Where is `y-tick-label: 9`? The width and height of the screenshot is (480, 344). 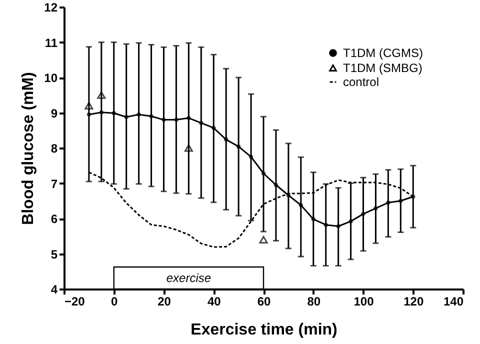 y-tick-label: 9 is located at coordinates (54, 113).